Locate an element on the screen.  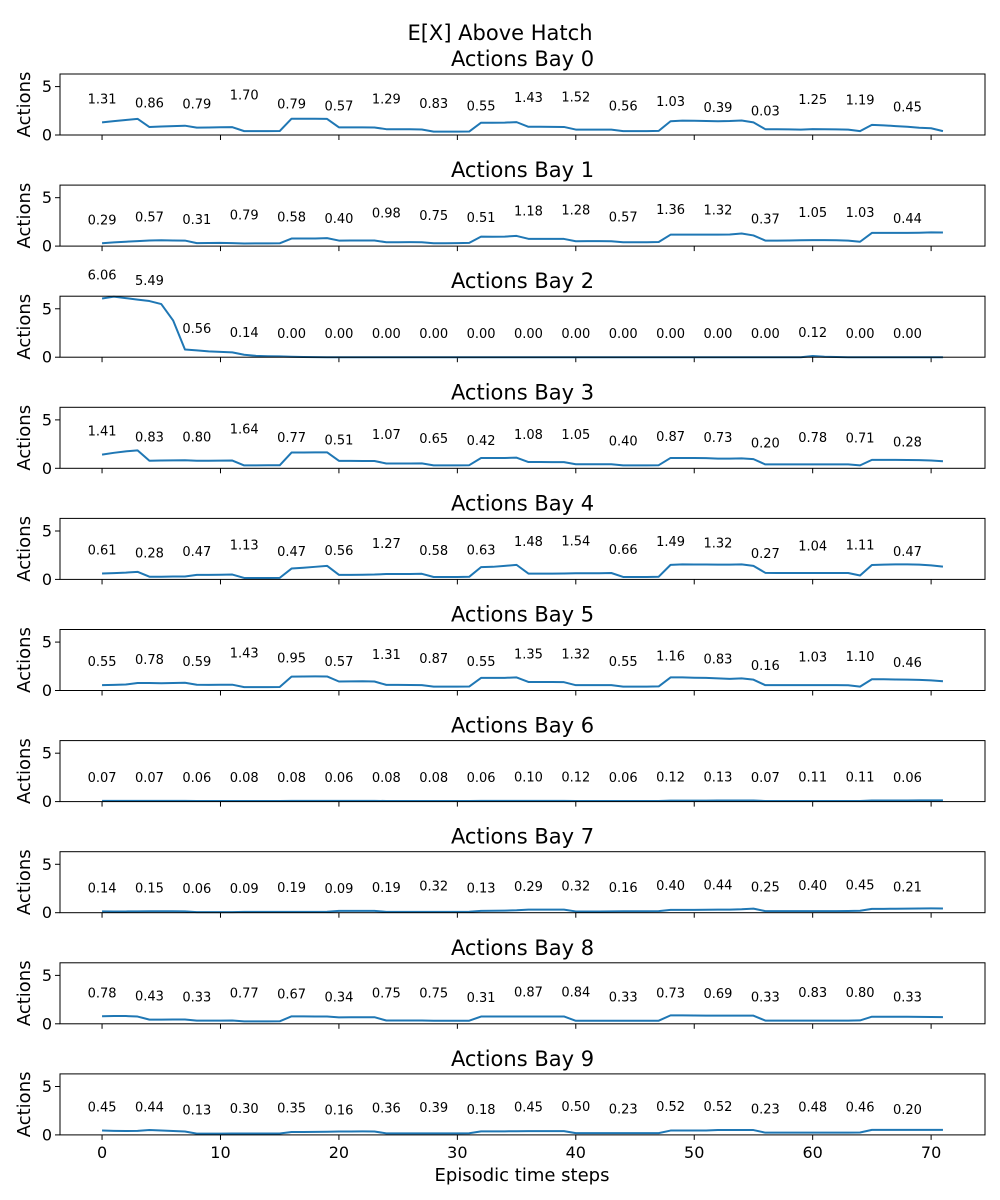
data-label: 0.83 is located at coordinates (433, 104).